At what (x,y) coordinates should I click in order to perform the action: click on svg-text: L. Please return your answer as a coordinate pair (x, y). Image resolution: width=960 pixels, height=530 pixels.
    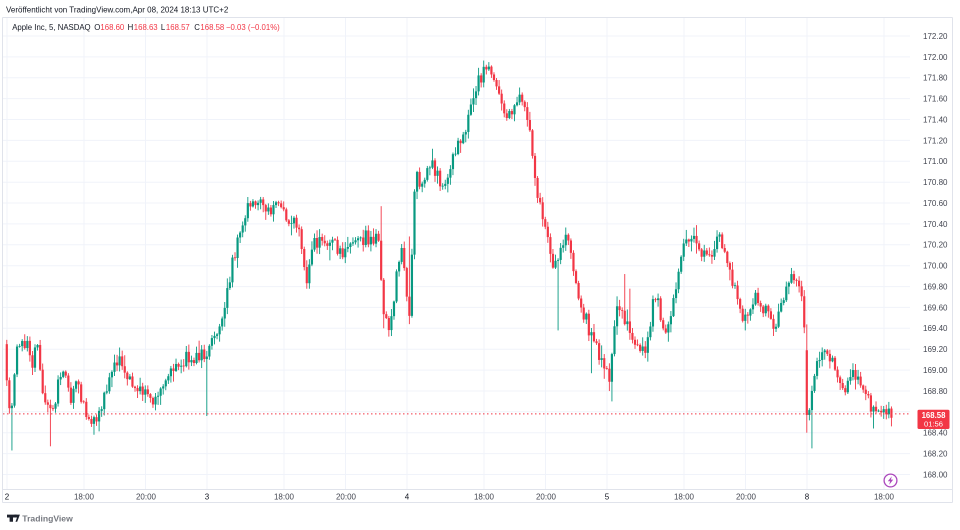
    Looking at the image, I should click on (163, 27).